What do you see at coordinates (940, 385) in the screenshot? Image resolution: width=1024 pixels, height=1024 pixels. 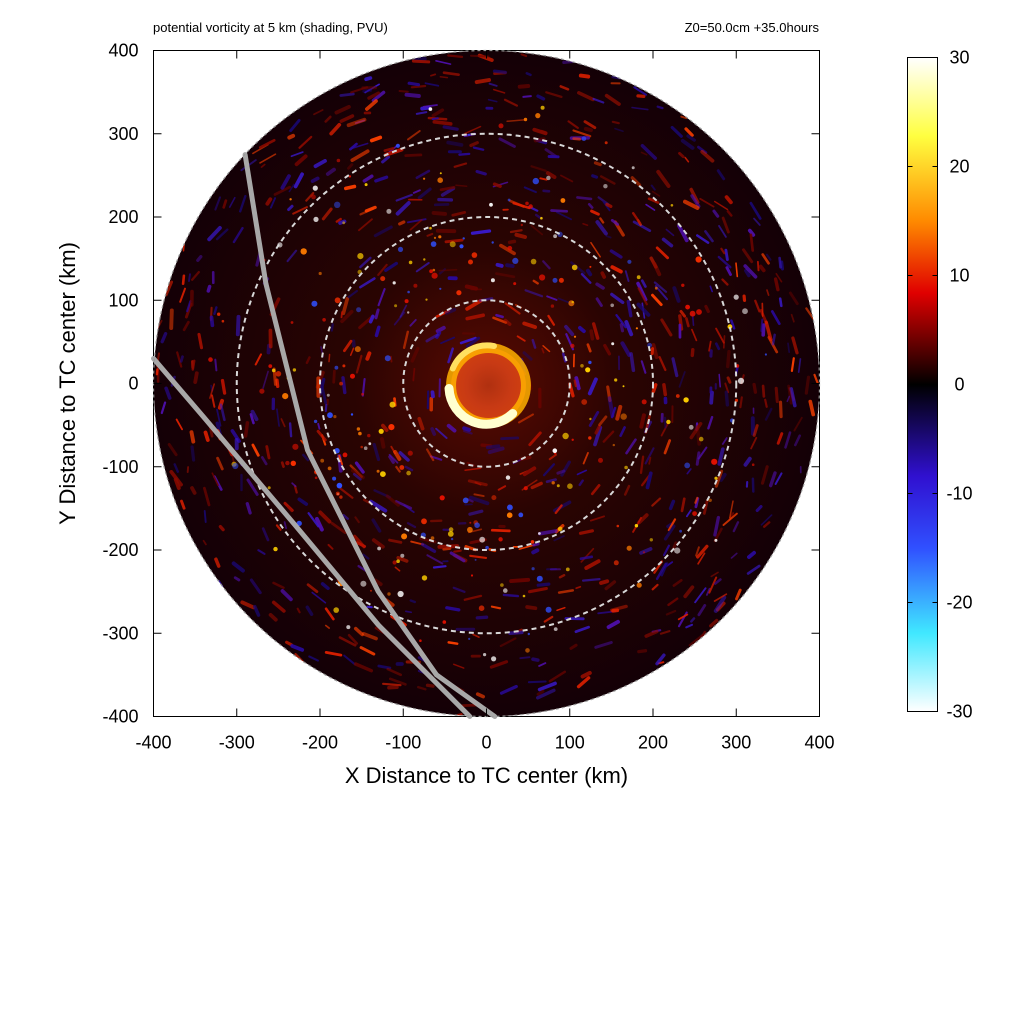 I see `colorbar-ticks: 30 20 10 0 -10 -20 -30` at bounding box center [940, 385].